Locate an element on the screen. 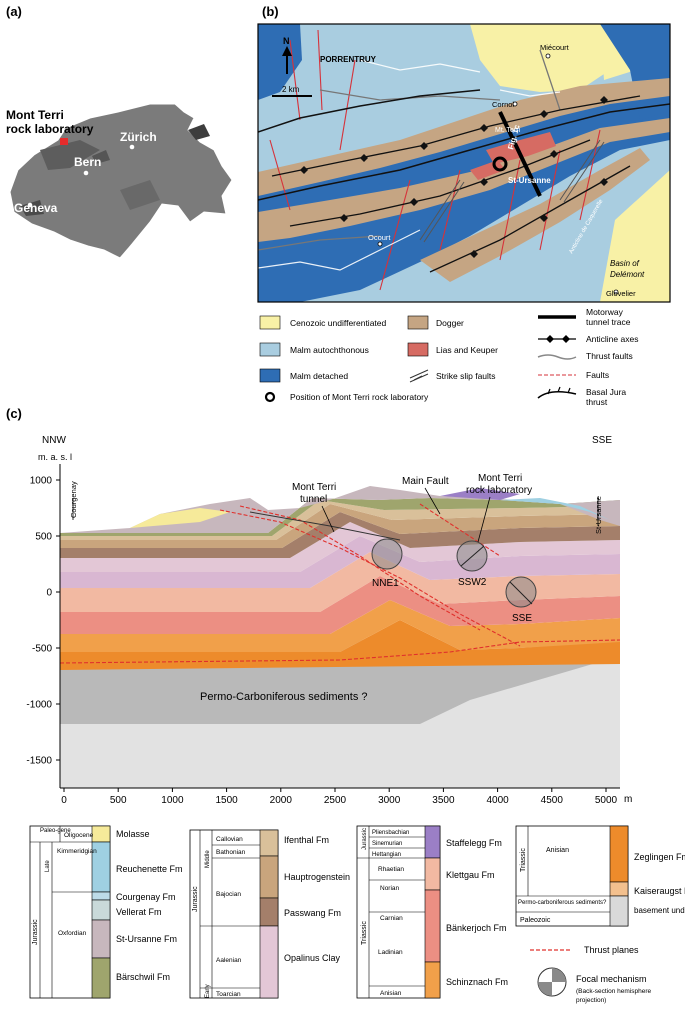 Image resolution: width=685 pixels, height=1015 pixels. legend-position: Position of Mont Terri rock laboratory is located at coordinates (359, 397).